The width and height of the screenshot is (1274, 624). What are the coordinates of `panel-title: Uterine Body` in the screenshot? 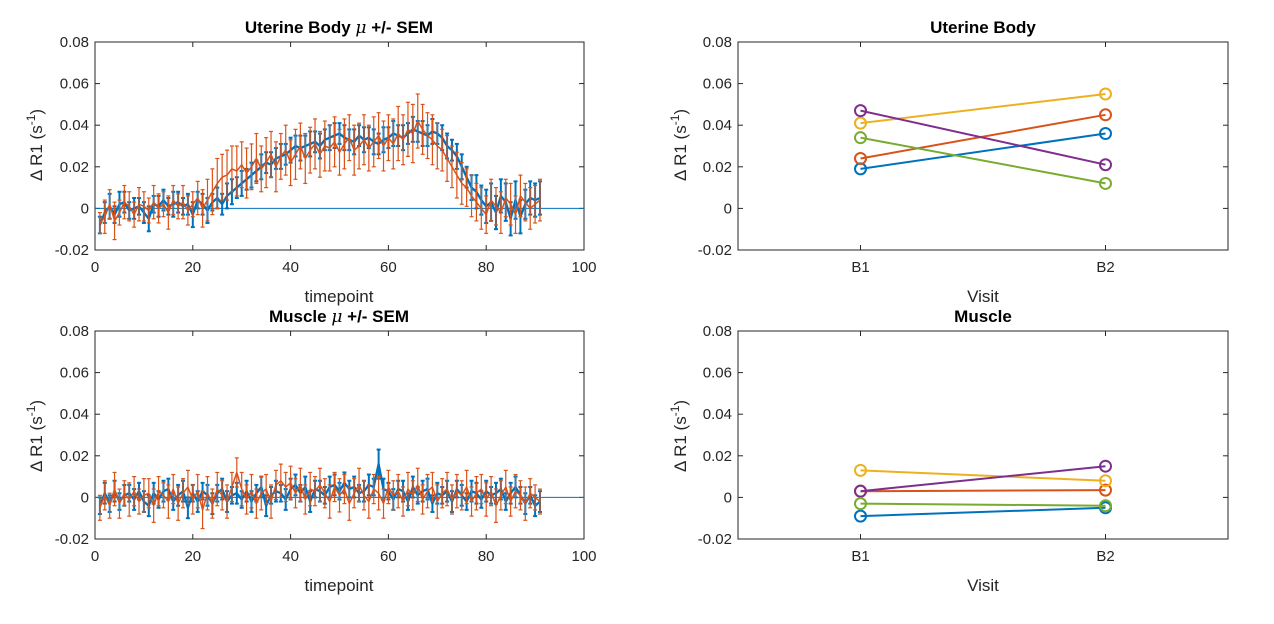 It's located at (983, 27).